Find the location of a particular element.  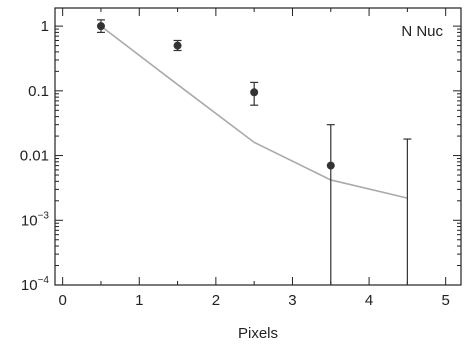

y-tick-label: 10⁻³ is located at coordinates (35, 219).